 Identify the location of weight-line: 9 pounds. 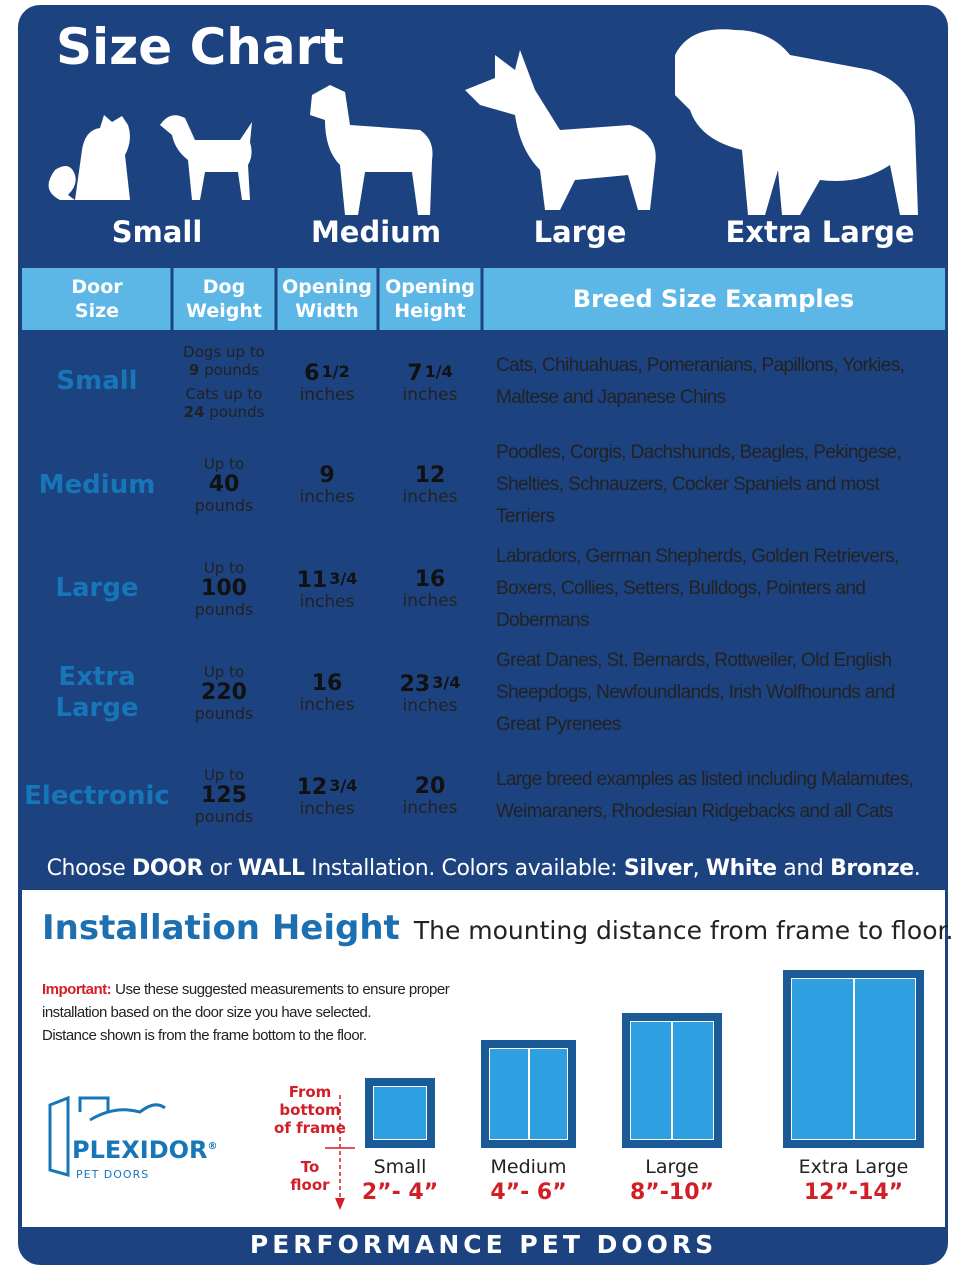
(224, 370).